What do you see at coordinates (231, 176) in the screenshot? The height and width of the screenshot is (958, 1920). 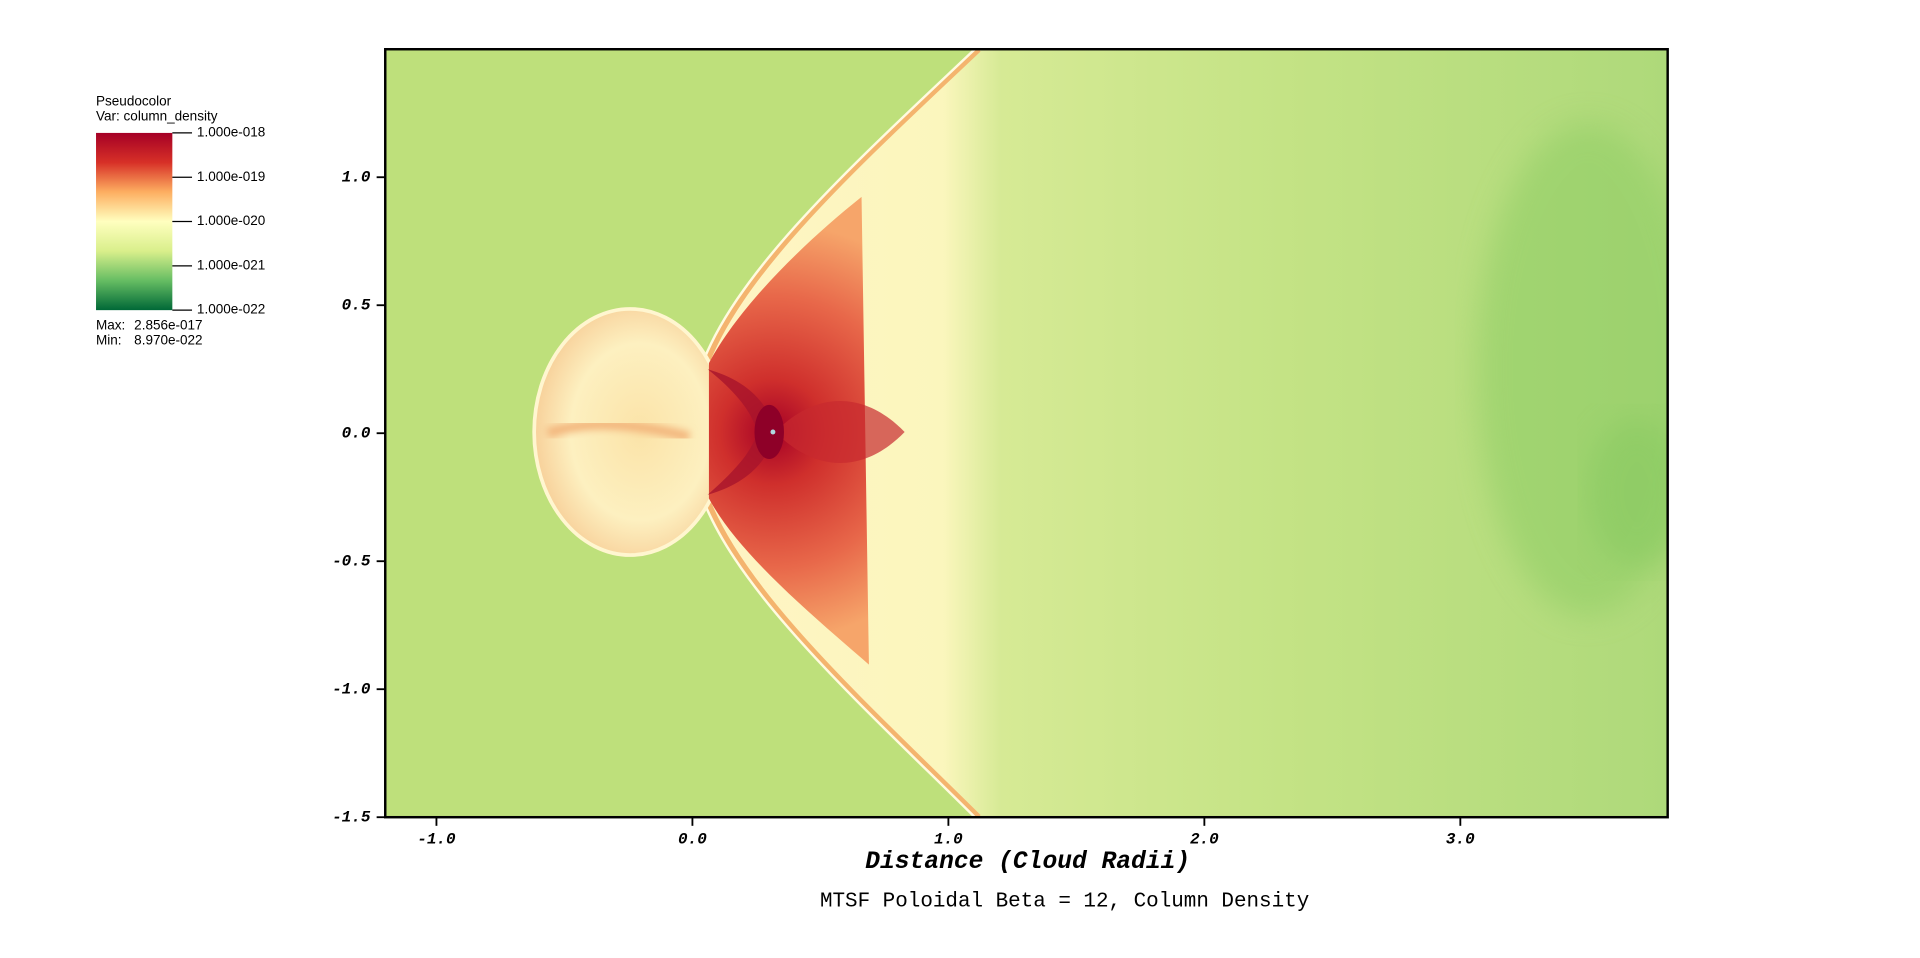 I see `colorbar-tick-label: 1.000e-019` at bounding box center [231, 176].